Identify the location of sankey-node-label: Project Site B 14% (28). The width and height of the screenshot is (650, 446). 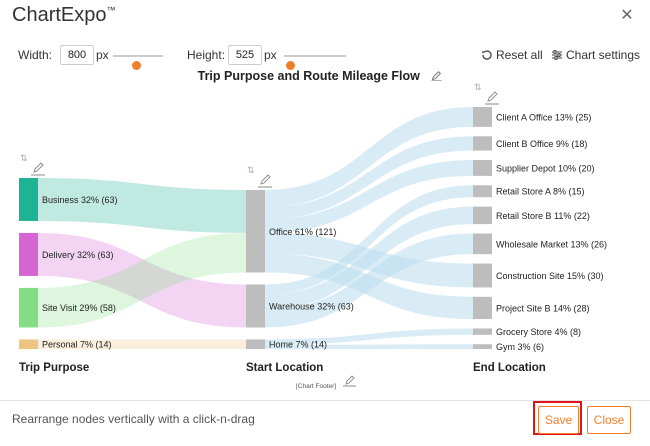
(543, 308).